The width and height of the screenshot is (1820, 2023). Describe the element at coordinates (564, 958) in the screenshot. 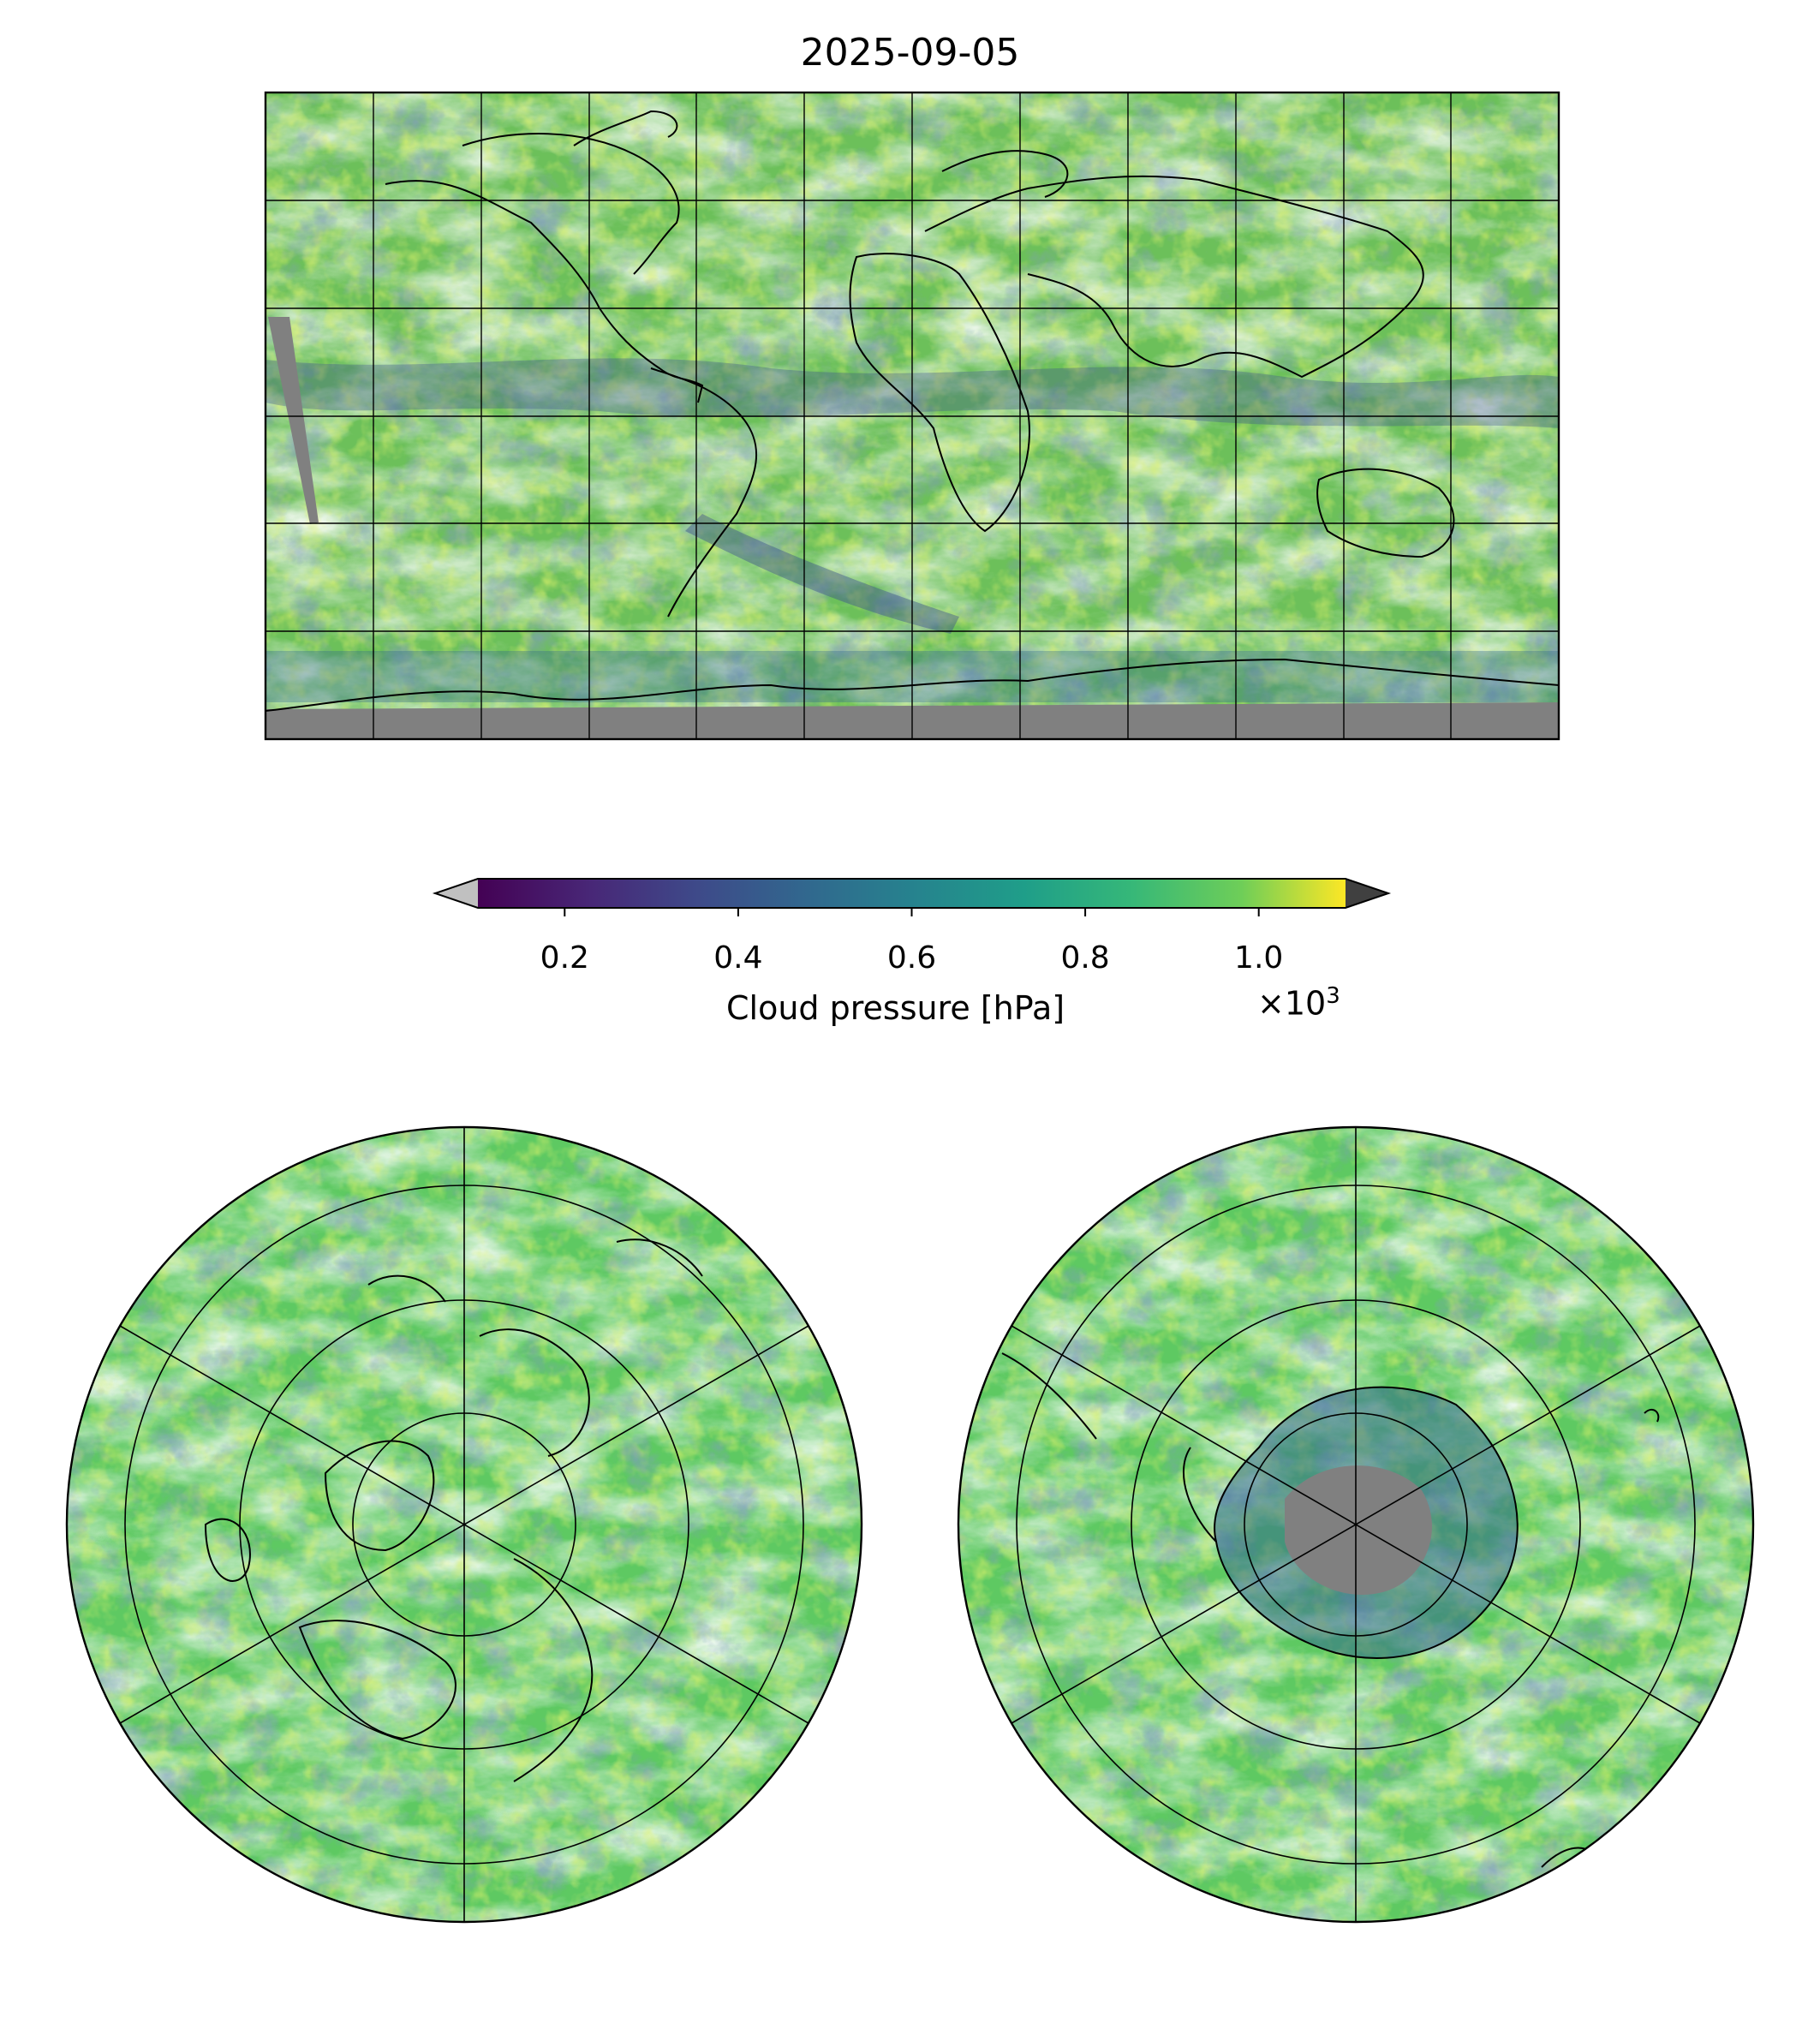

I see `colorbar-tick-label: 0.2` at that location.